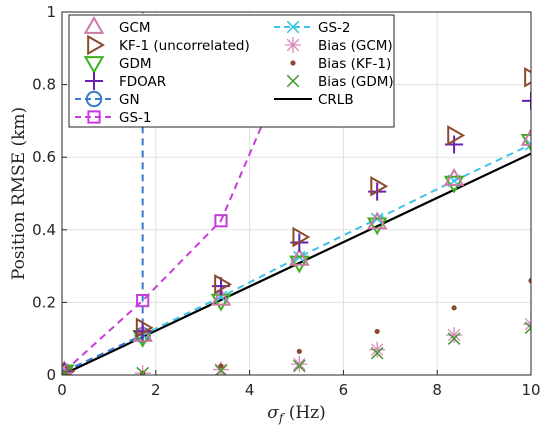 This screenshot has width=550, height=432. What do you see at coordinates (156, 390) in the screenshot?
I see `x-tick-label: 2` at bounding box center [156, 390].